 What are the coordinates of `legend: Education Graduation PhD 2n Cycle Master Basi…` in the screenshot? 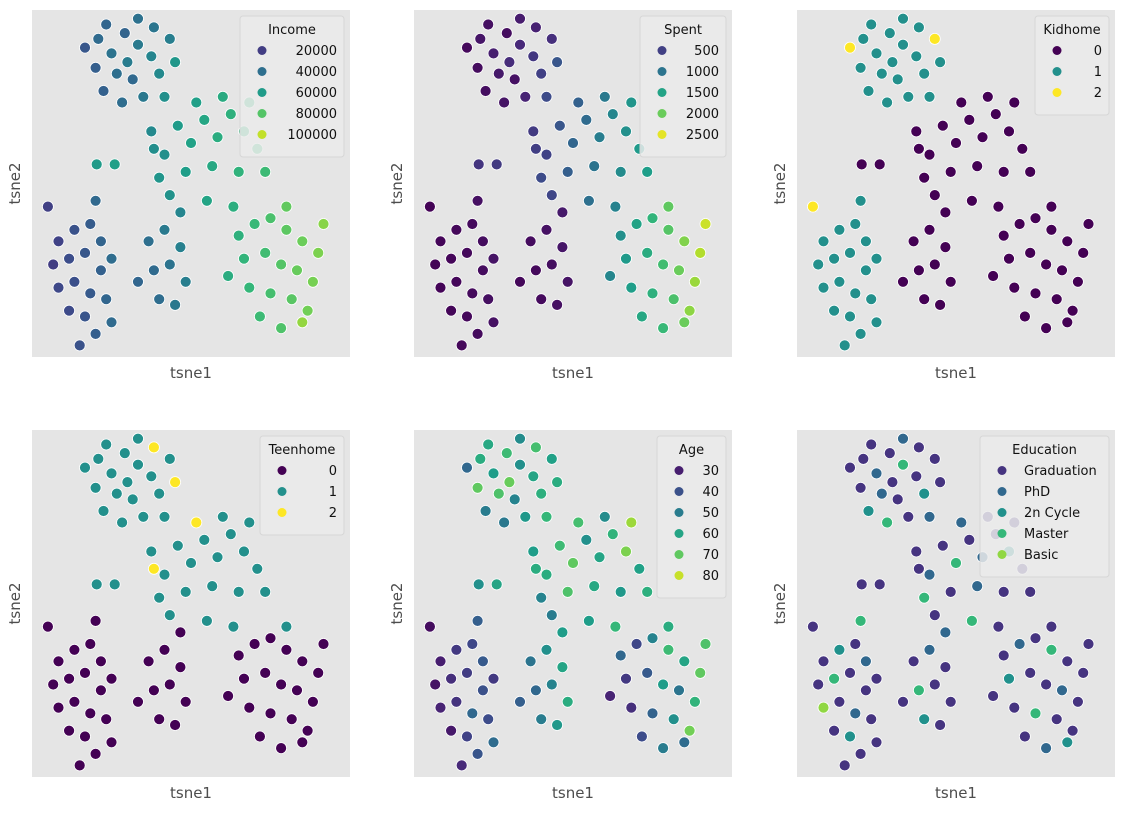 It's located at (1044, 506).